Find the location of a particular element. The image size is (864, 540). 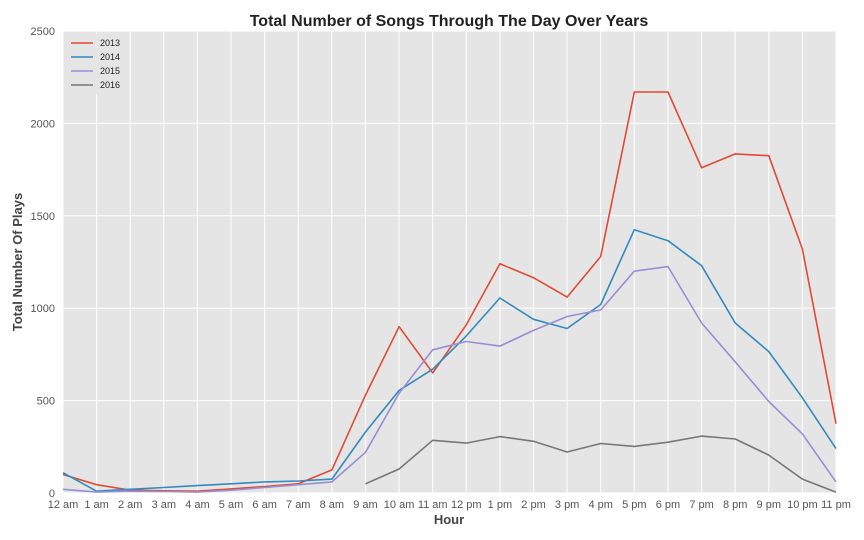

x-tick-label: 5 pm is located at coordinates (634, 505).